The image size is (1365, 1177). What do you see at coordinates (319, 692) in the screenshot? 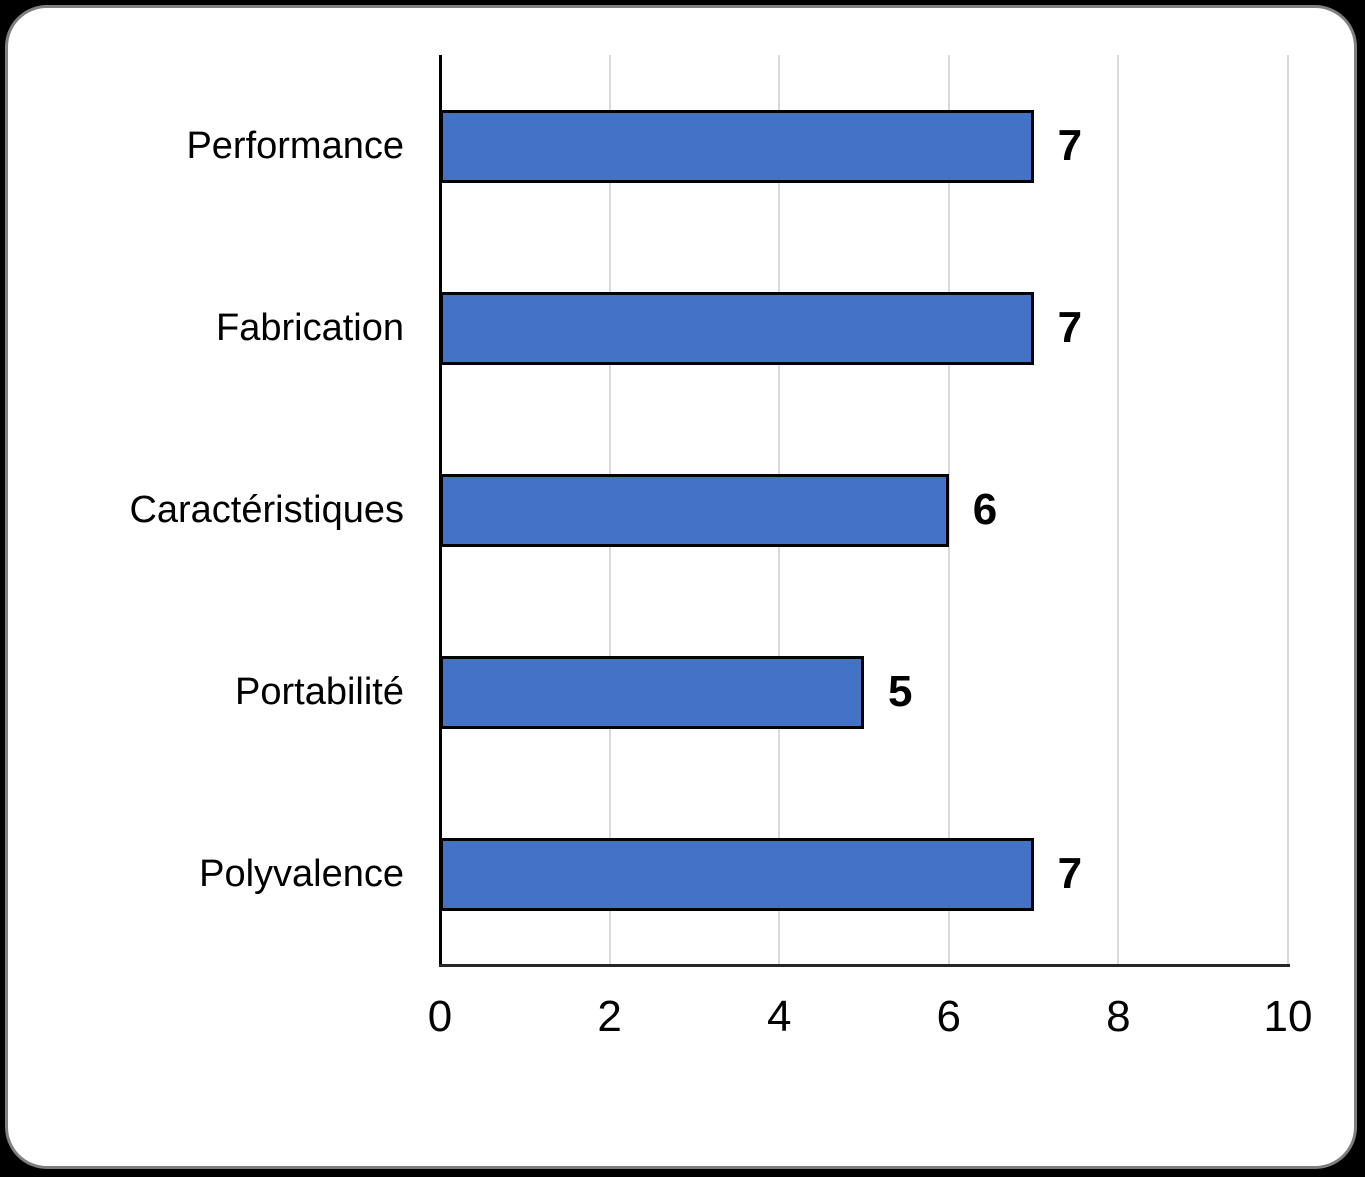
I see `category-label: Portabilité` at bounding box center [319, 692].